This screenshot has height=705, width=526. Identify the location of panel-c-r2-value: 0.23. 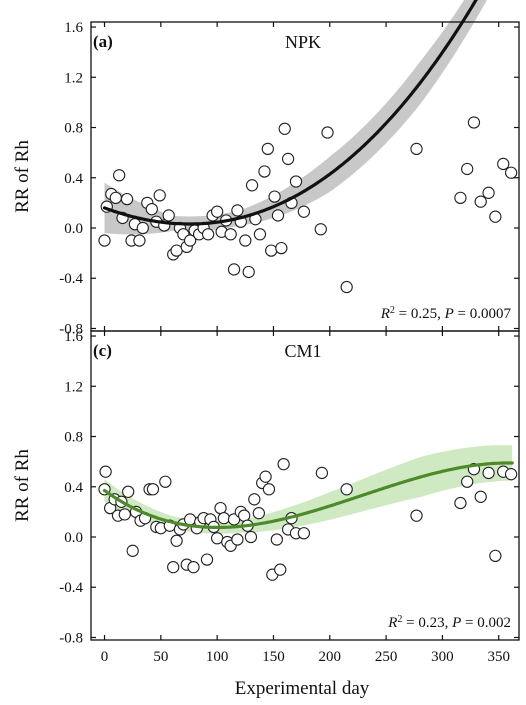
(431, 623).